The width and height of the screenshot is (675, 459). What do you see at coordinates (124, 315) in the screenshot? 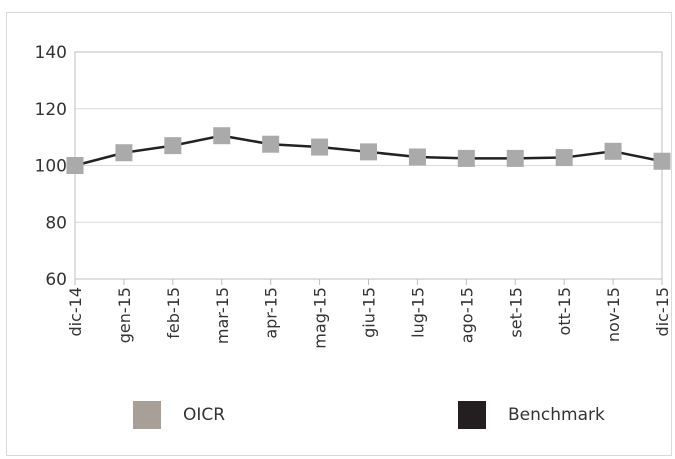
I see `x-tick-label: gen-15` at bounding box center [124, 315].